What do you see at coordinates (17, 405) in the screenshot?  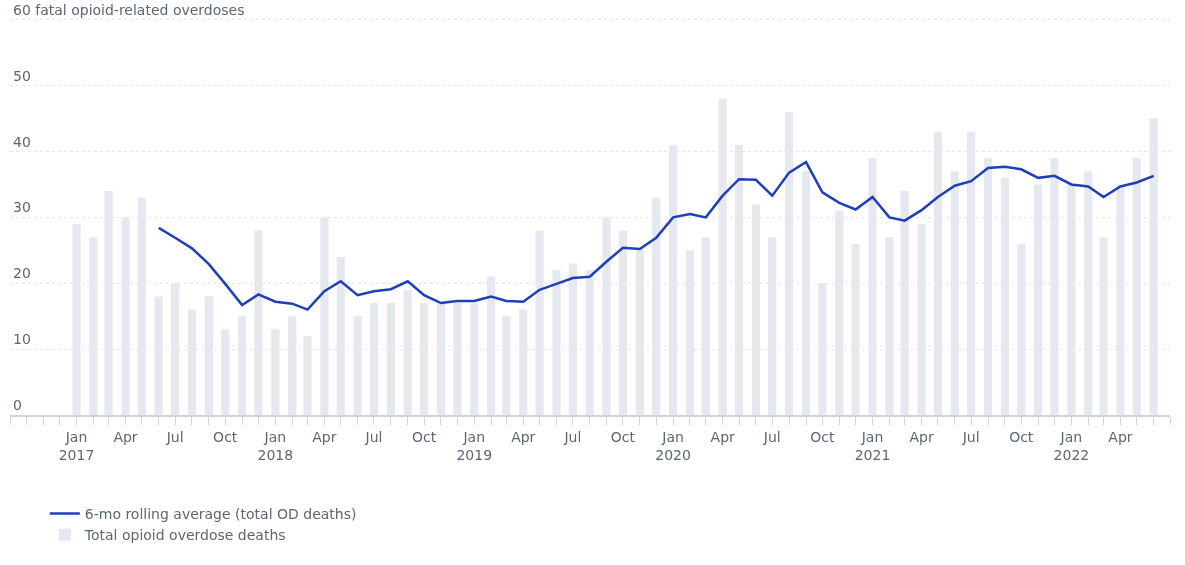 I see `y-tick-label: 0` at bounding box center [17, 405].